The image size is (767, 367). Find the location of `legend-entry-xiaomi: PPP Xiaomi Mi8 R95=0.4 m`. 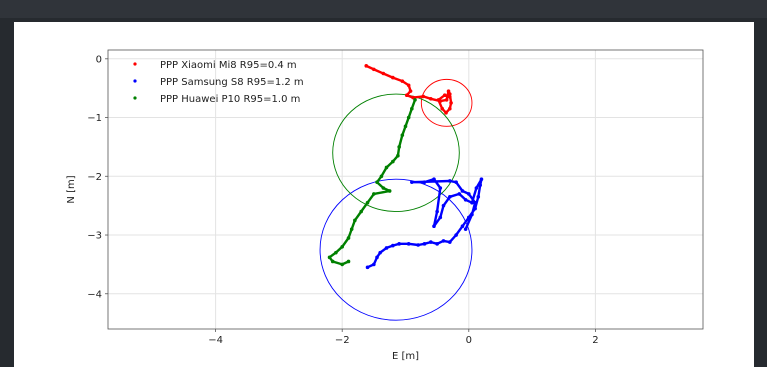

legend-entry-xiaomi: PPP Xiaomi Mi8 R95=0.4 m is located at coordinates (215, 65).